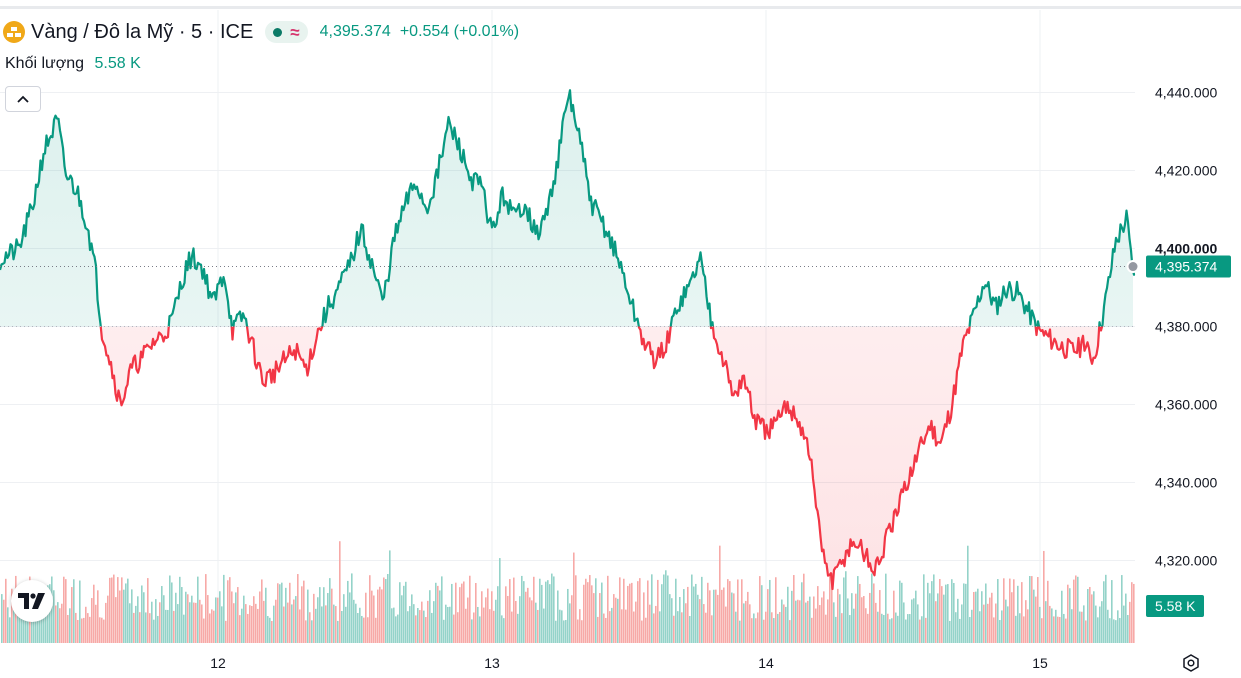 Image resolution: width=1241 pixels, height=678 pixels. What do you see at coordinates (23, 99) in the screenshot?
I see `collapse-legend-button` at bounding box center [23, 99].